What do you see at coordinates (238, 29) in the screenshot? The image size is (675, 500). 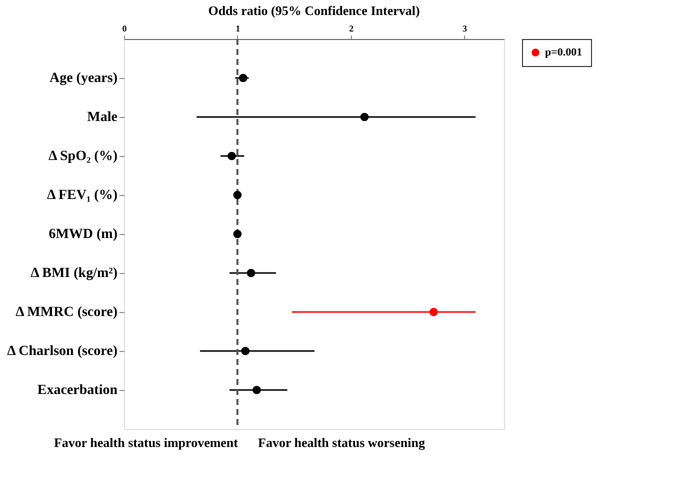 I see `x-tick-label: 1` at bounding box center [238, 29].